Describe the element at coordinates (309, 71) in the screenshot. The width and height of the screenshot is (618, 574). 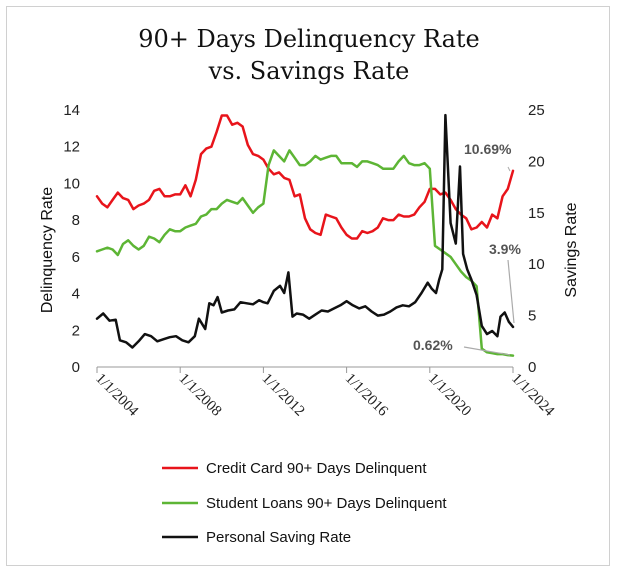
I see `chart-title-line2: vs. Savings Rate` at that location.